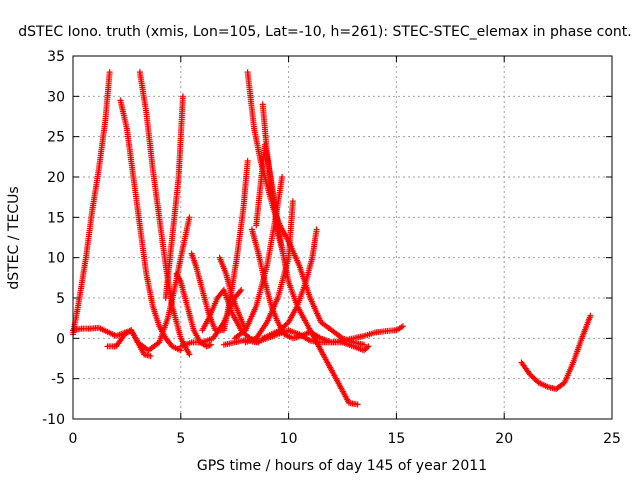 Image resolution: width=640 pixels, height=480 pixels. Describe the element at coordinates (289, 439) in the screenshot. I see `x-tick-label: 10` at that location.